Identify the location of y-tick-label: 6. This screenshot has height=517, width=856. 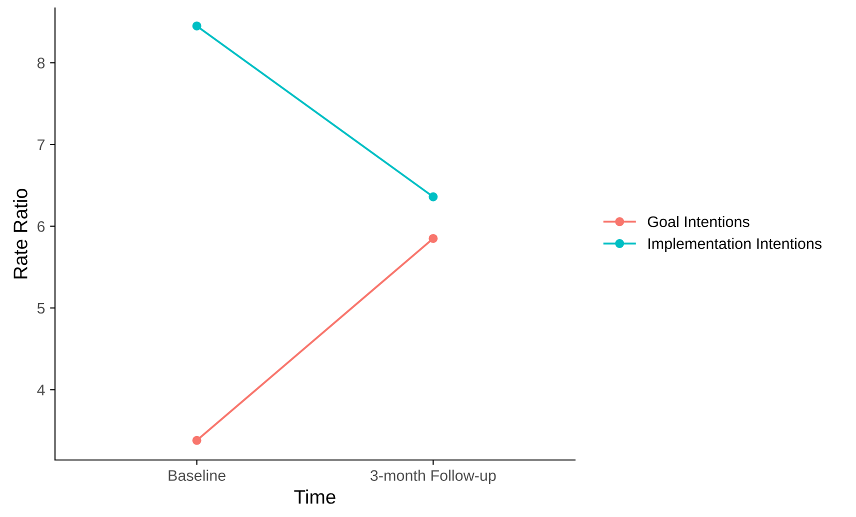
(41, 226).